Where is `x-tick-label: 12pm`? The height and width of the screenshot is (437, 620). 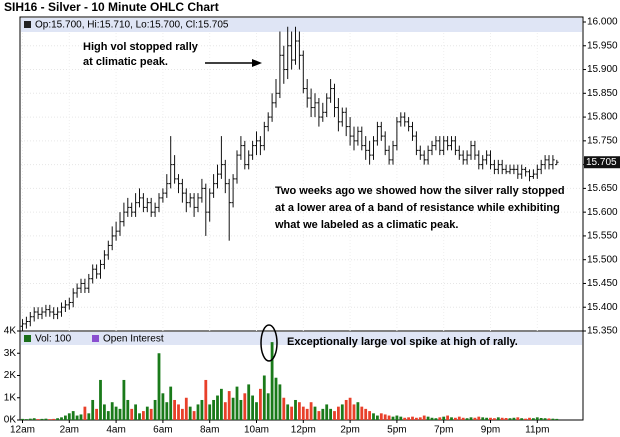
x-tick-label: 12pm is located at coordinates (303, 430).